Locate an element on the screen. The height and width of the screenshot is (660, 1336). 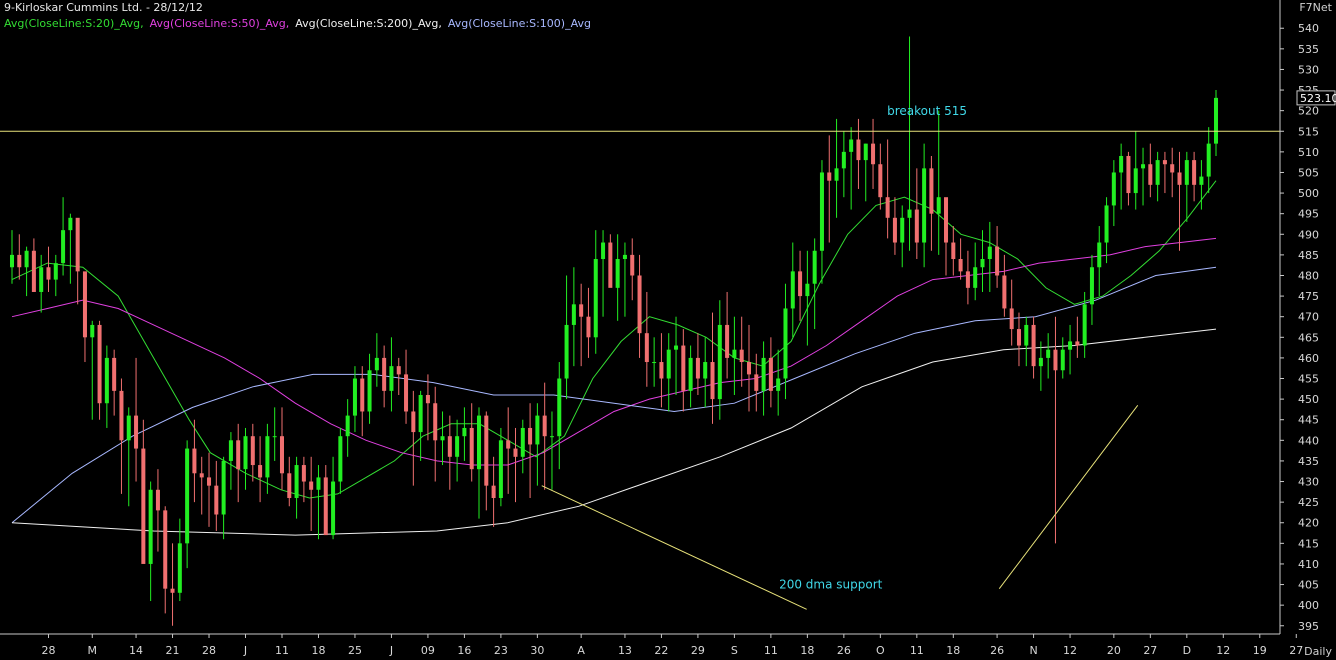
x-tick-label: 13 is located at coordinates (625, 650).